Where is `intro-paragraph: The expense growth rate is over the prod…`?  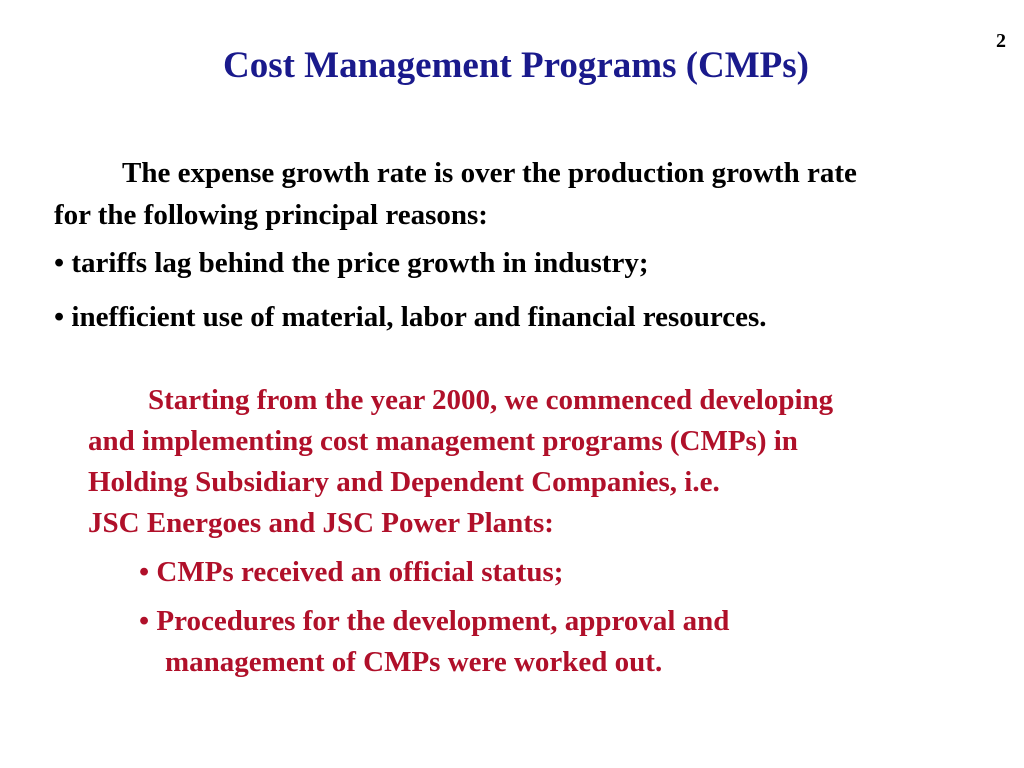 intro-paragraph: The expense growth rate is over the prod… is located at coordinates (534, 194).